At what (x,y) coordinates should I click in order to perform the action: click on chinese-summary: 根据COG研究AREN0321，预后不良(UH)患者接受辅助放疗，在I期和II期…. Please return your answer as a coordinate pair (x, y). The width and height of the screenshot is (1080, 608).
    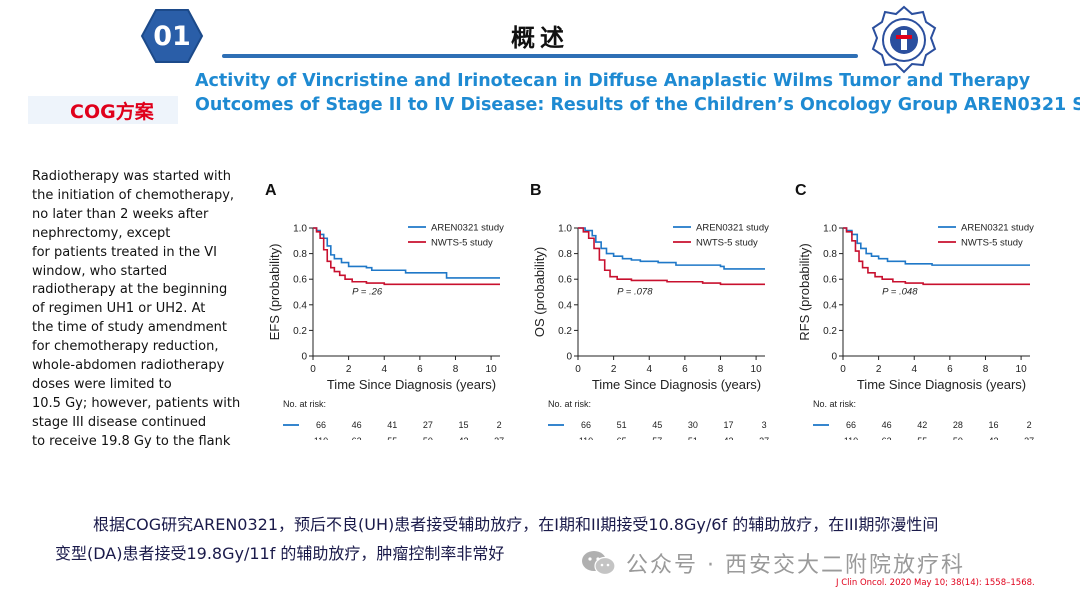
    Looking at the image, I should click on (555, 539).